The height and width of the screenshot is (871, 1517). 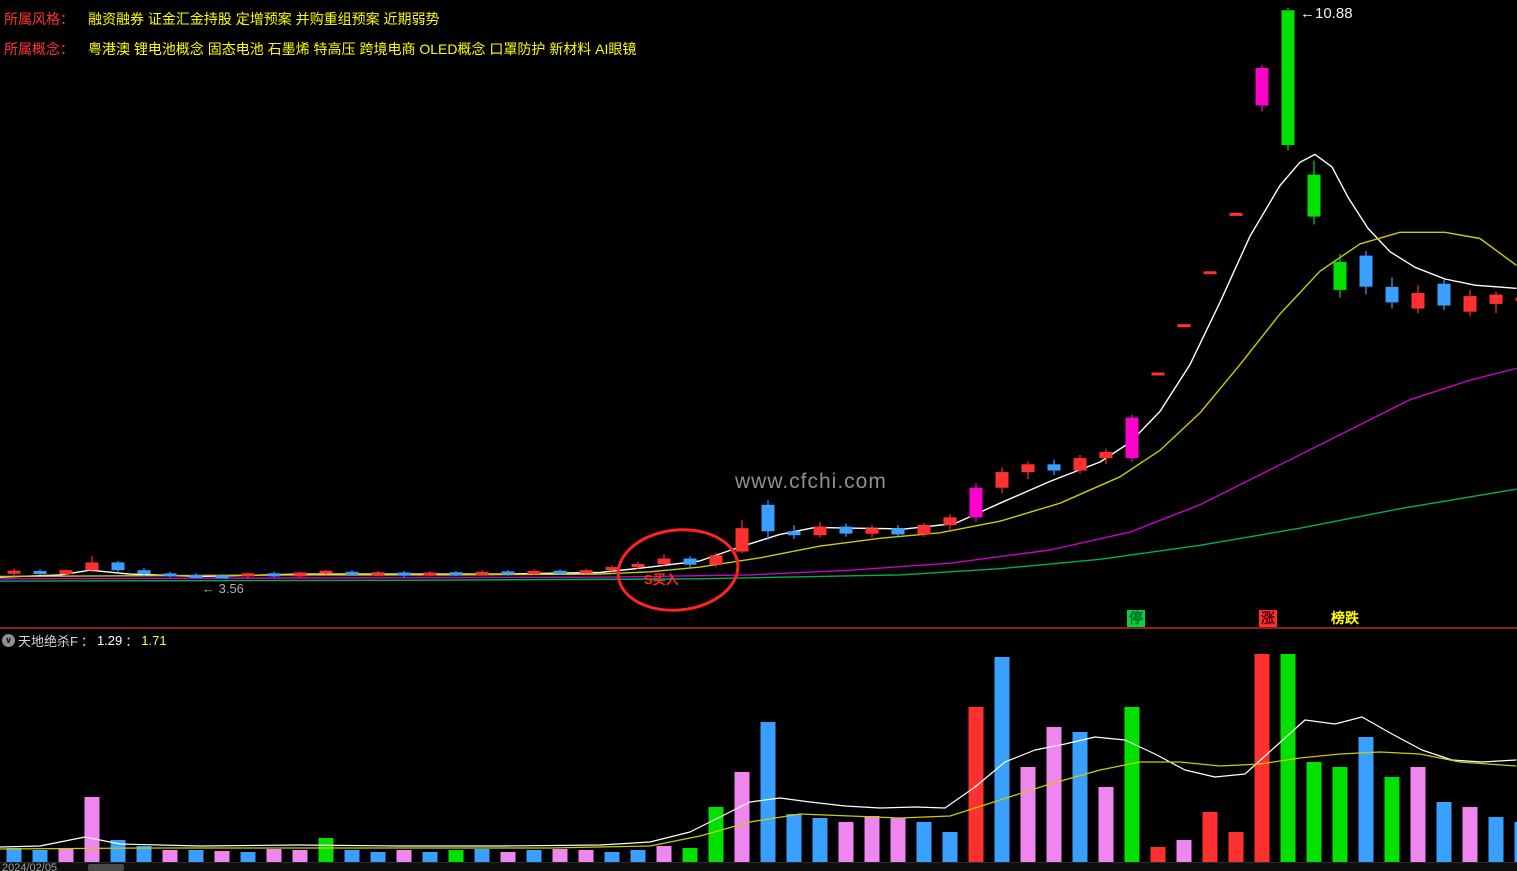 What do you see at coordinates (264, 19) in the screenshot?
I see `style-tags: 融资融券 证金汇金持股 定增预案 并购重组预案 近期弱势` at bounding box center [264, 19].